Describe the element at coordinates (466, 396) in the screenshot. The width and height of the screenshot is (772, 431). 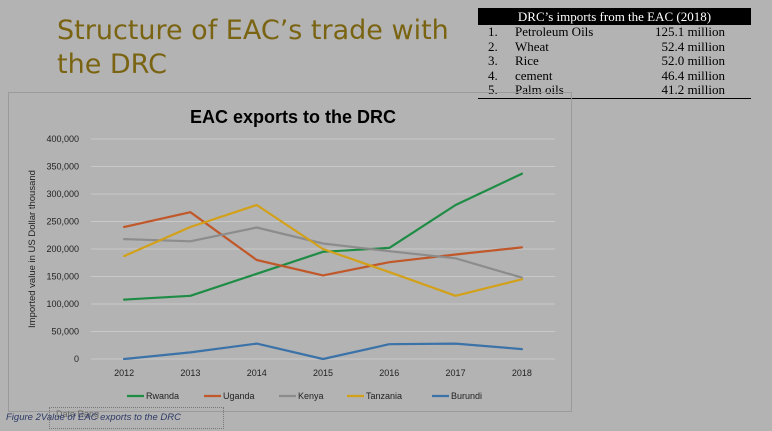
I see `legend-label: Burundi` at that location.